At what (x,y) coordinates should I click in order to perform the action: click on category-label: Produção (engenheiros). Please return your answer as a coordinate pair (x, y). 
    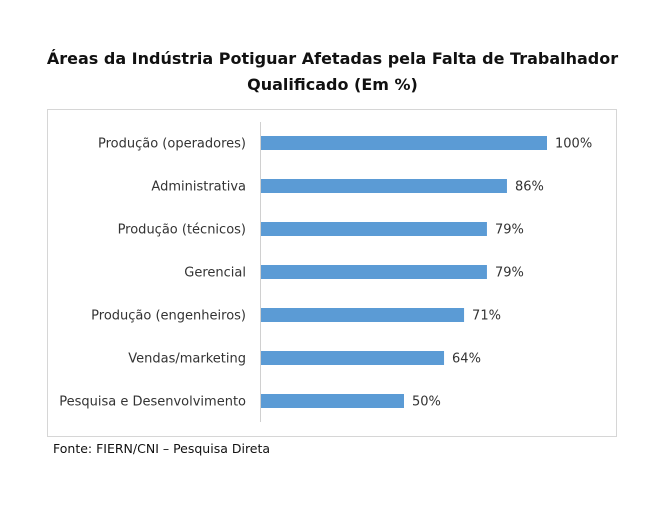
    Looking at the image, I should click on (168, 316).